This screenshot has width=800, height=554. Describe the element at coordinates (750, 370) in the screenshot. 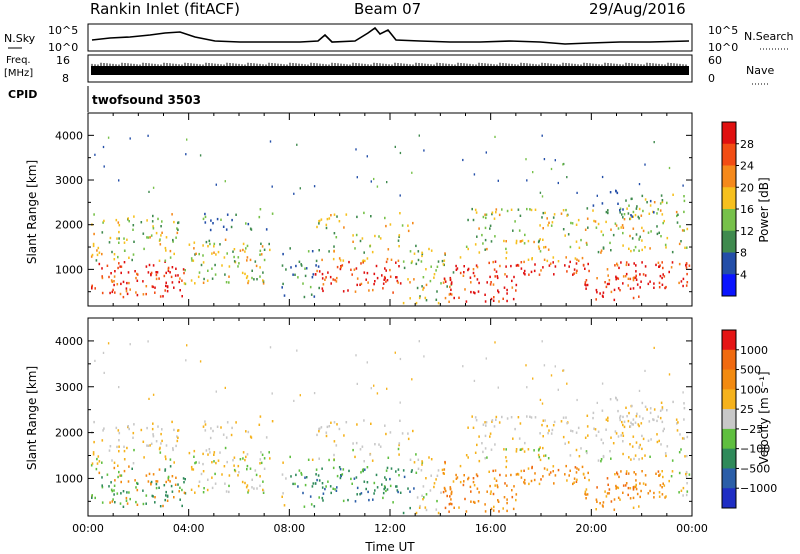

I see `colorbar-tick-label: 500` at that location.